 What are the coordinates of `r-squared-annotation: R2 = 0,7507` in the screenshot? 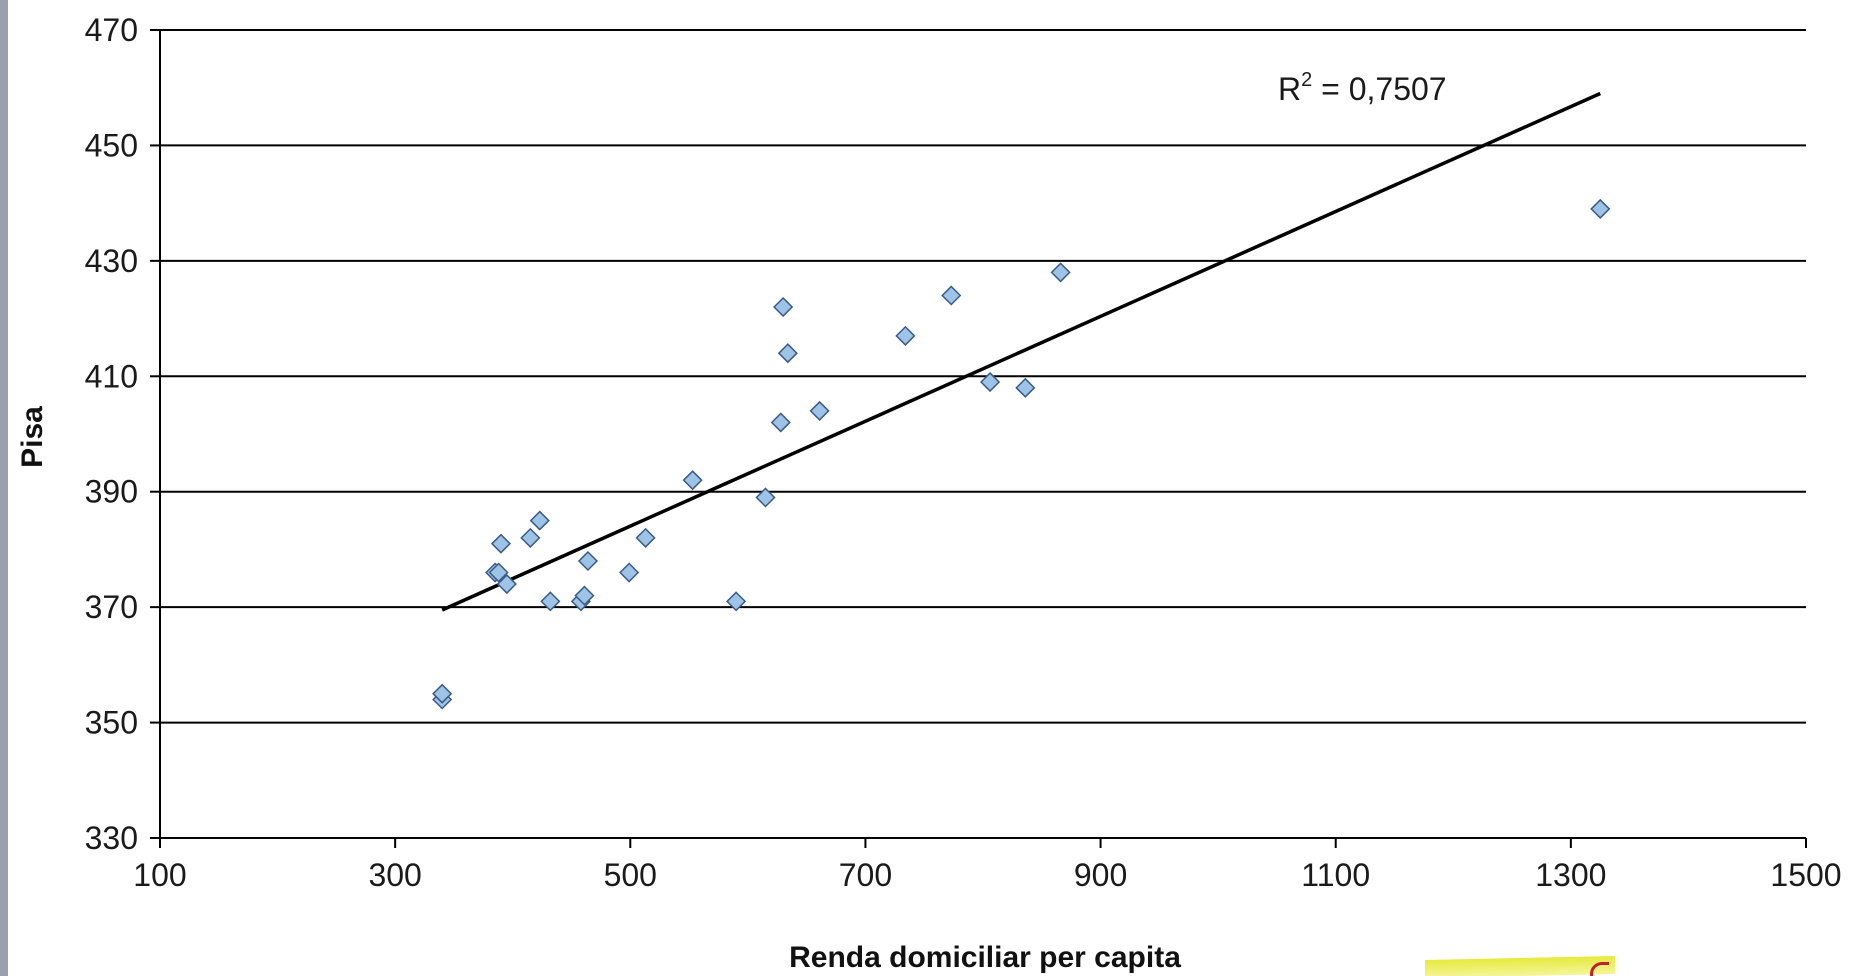 It's located at (1362, 88).